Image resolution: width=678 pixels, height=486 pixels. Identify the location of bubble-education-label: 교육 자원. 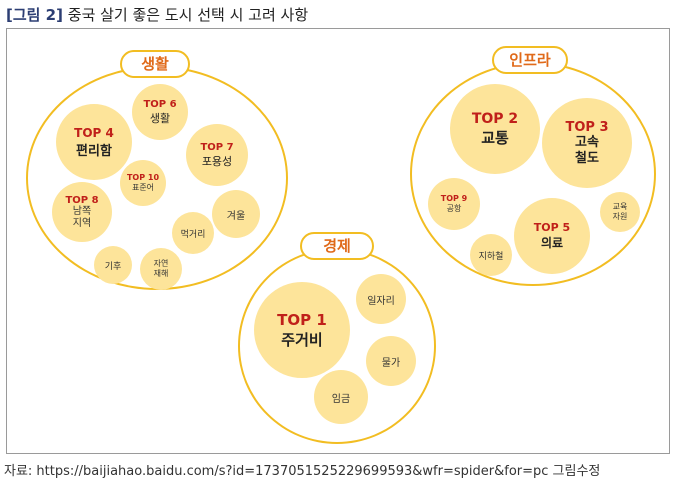
(620, 211).